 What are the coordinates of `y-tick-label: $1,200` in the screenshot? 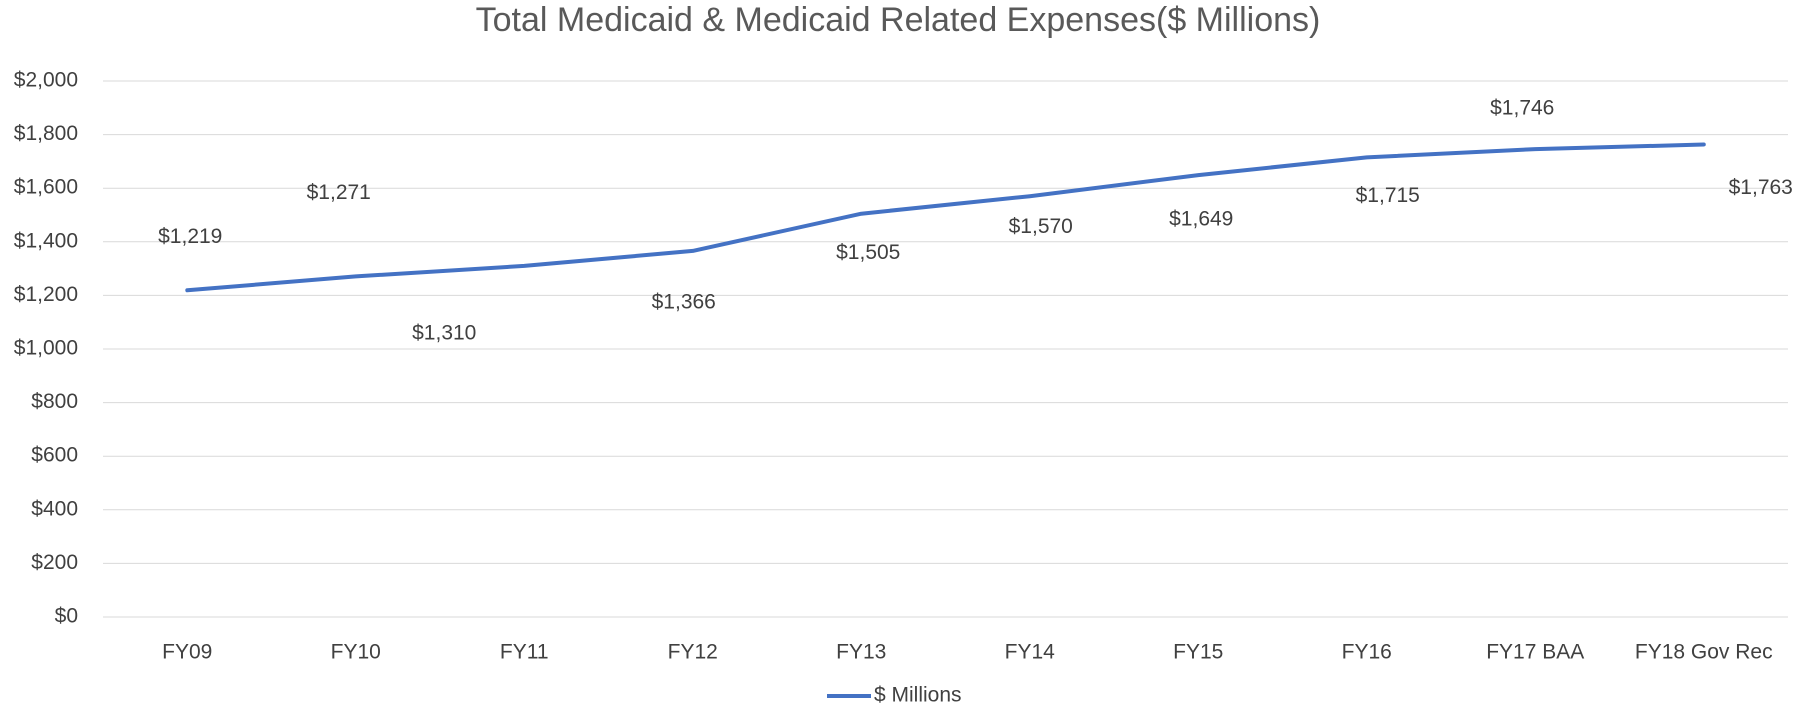 It's located at (46, 294).